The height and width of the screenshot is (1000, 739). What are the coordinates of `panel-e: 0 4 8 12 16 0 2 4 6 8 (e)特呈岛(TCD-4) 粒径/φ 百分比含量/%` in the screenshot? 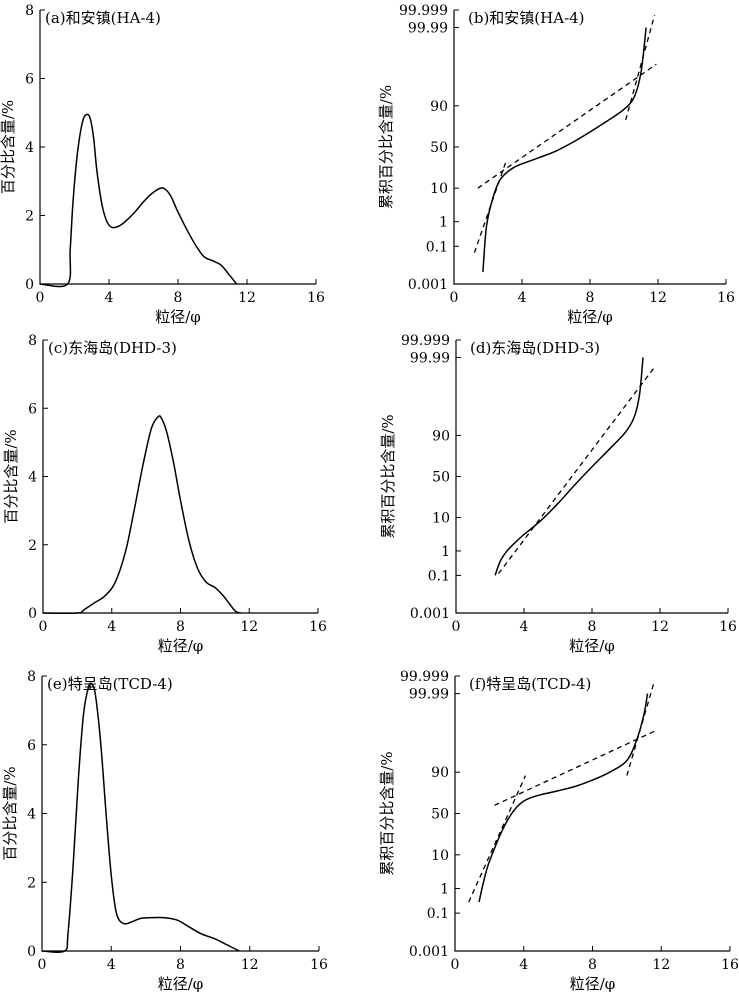 It's located at (164, 831).